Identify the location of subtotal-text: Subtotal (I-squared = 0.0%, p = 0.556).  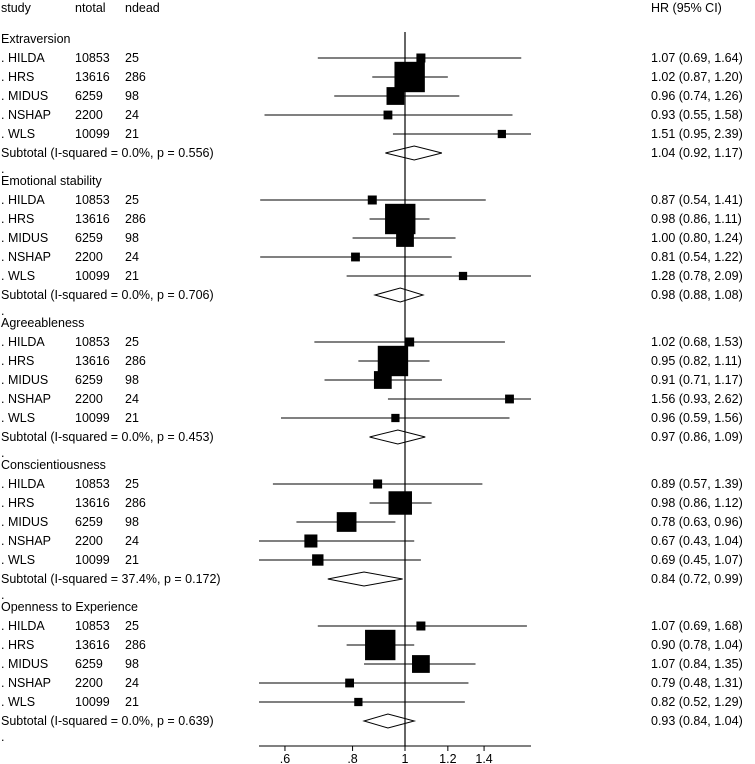
(107, 153).